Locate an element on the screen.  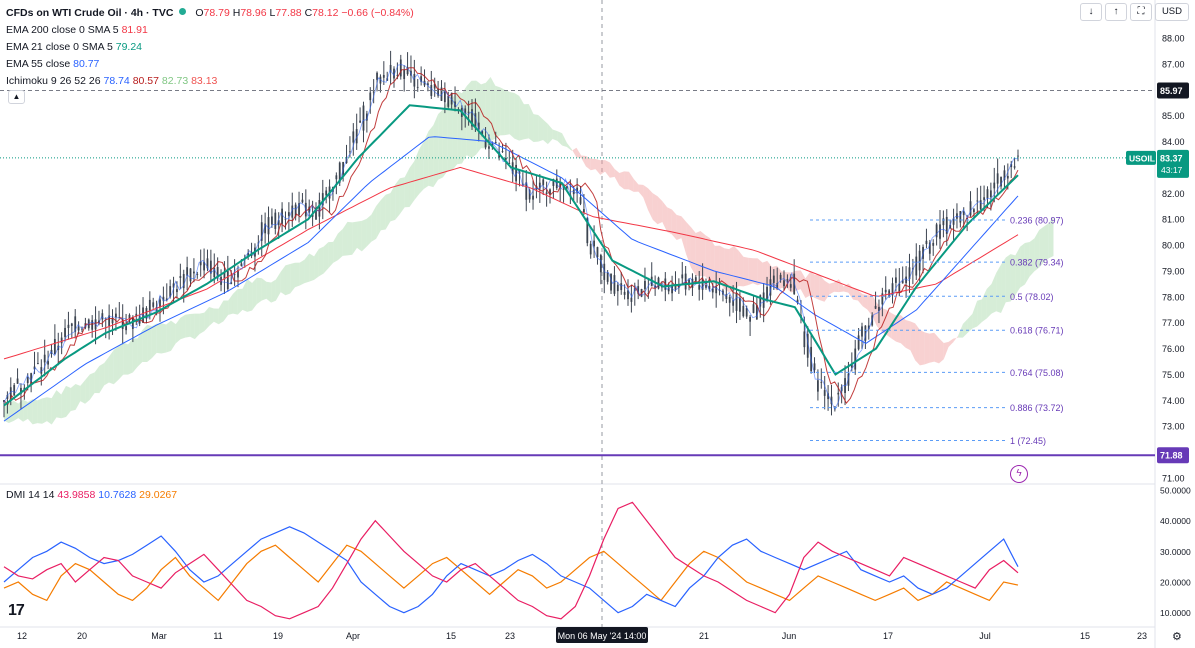
time-tick-label: Apr is located at coordinates (353, 636).